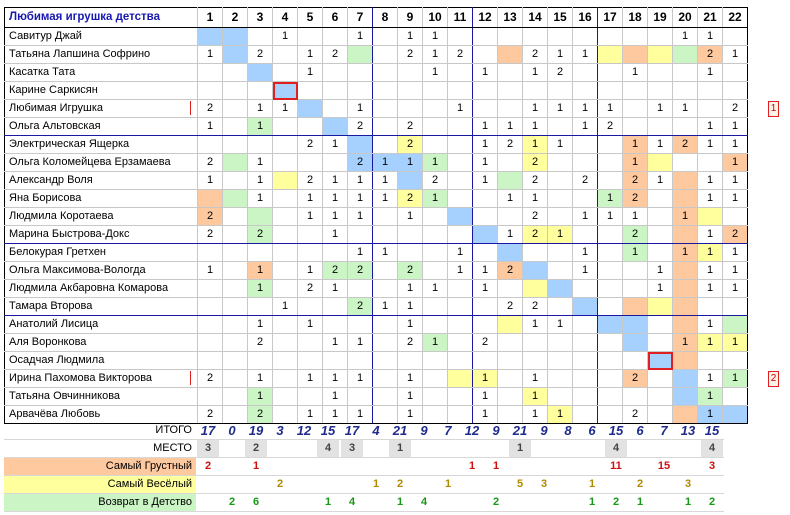  Describe the element at coordinates (376, 342) in the screenshot. I see `table-row: Аля Воронкова 2 1 1 2 1 2 1 1 1` at that location.